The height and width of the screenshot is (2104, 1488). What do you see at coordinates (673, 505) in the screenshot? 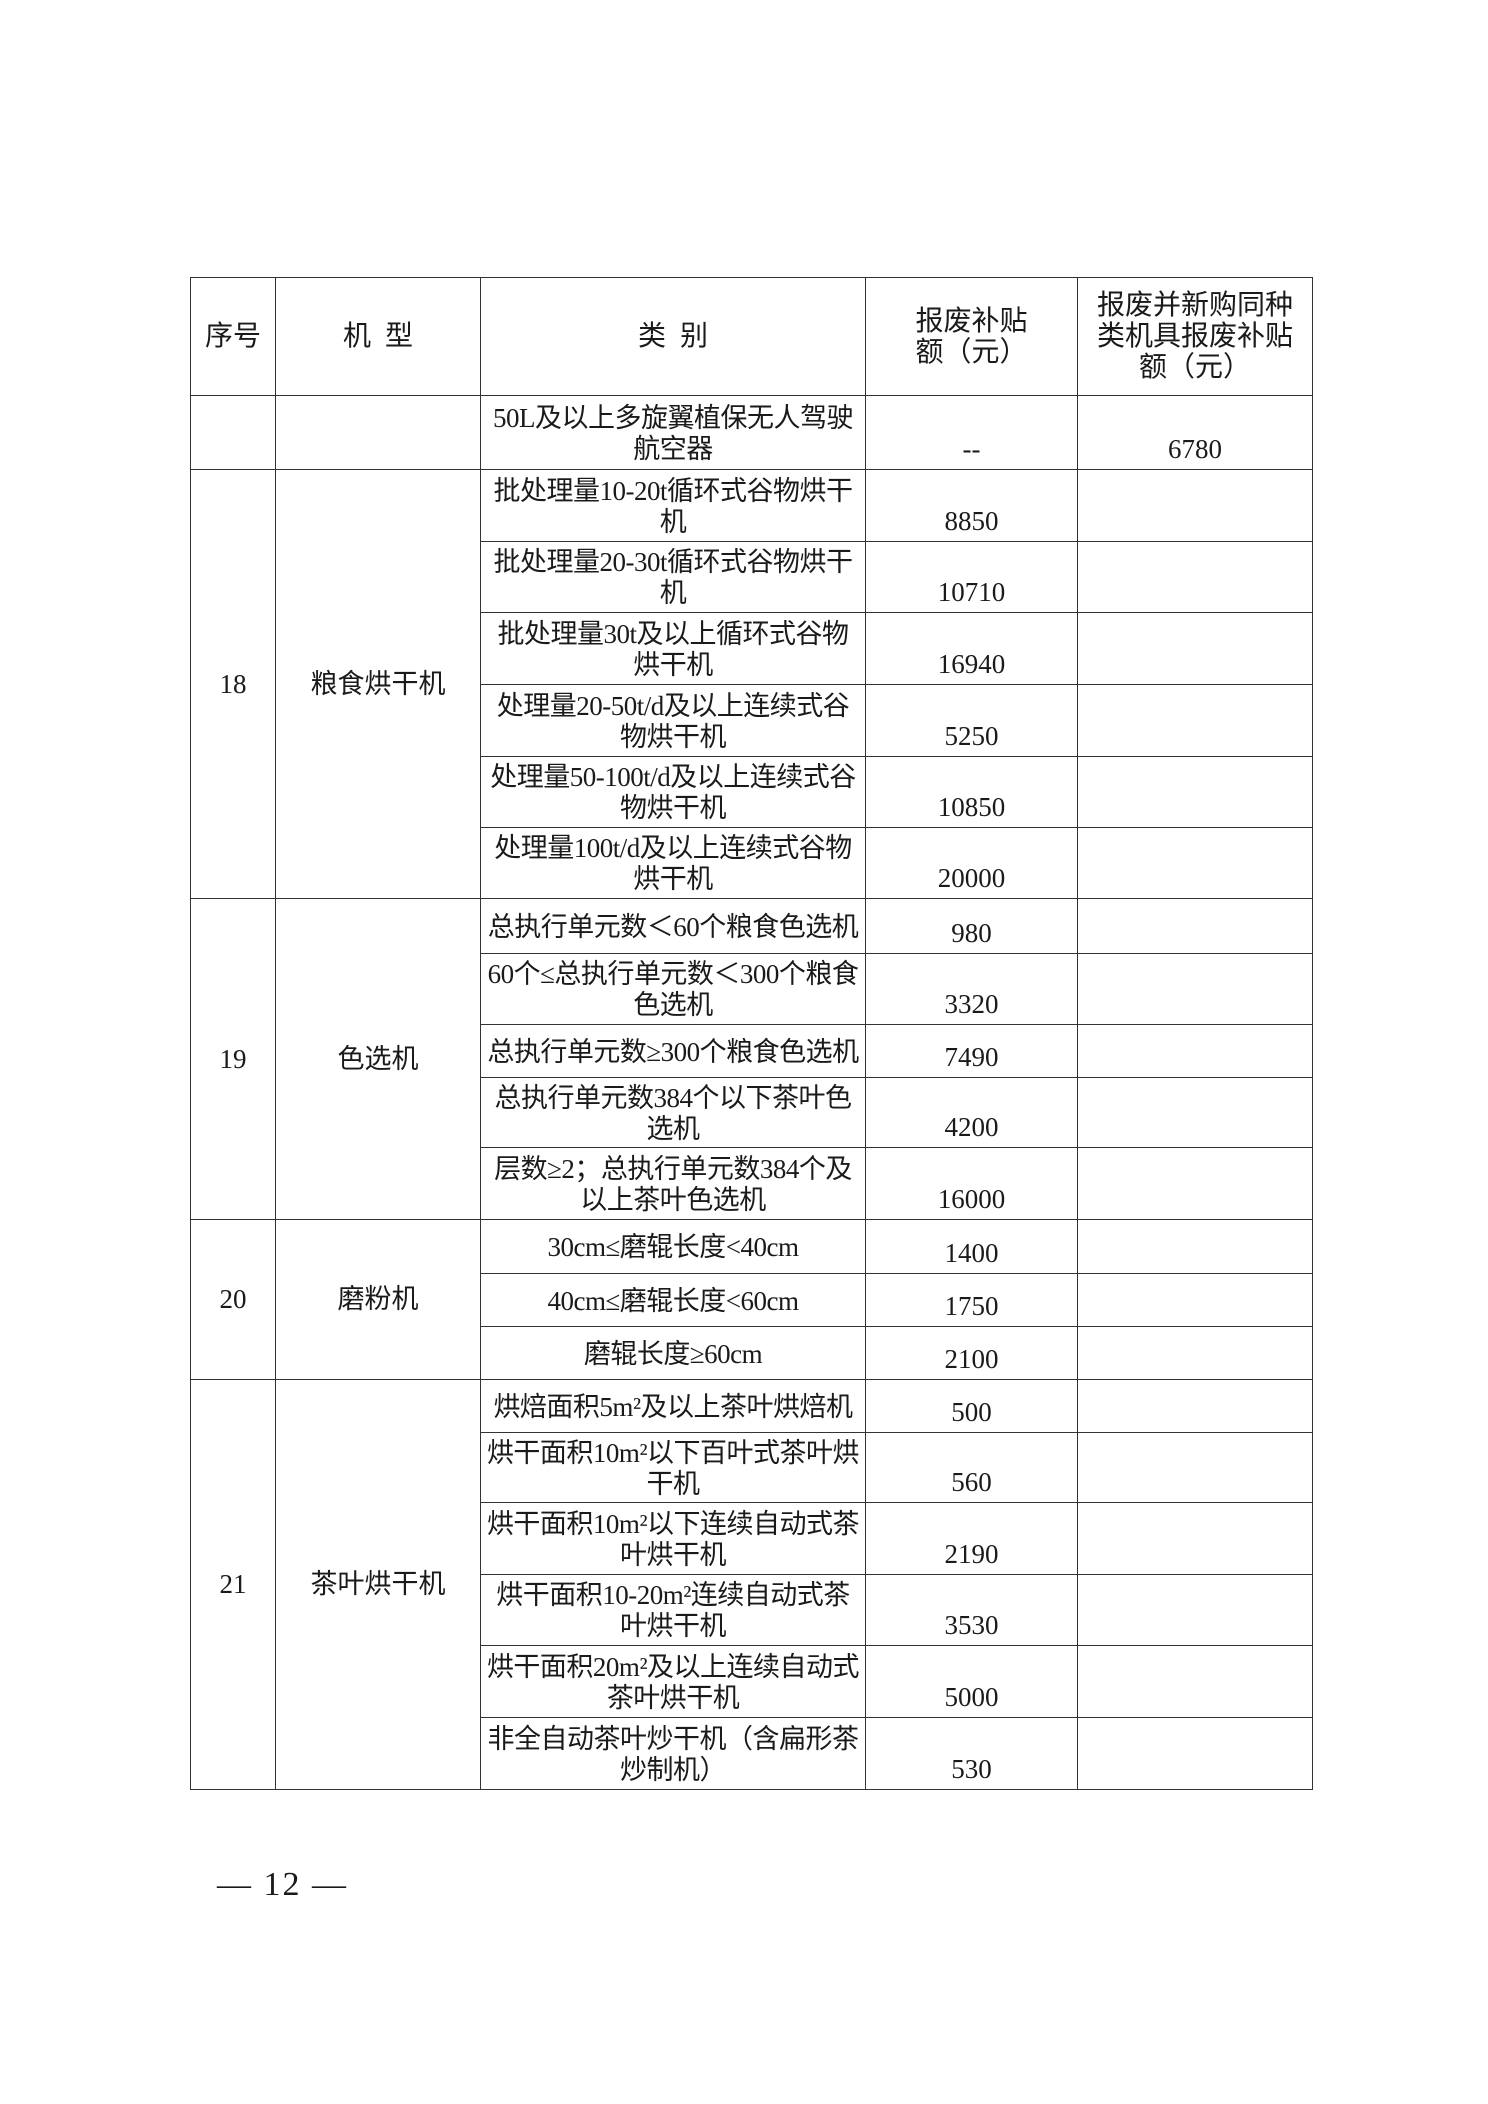
I see `category-cell: 批处理量10-20t循环式谷物烘干机` at bounding box center [673, 505].